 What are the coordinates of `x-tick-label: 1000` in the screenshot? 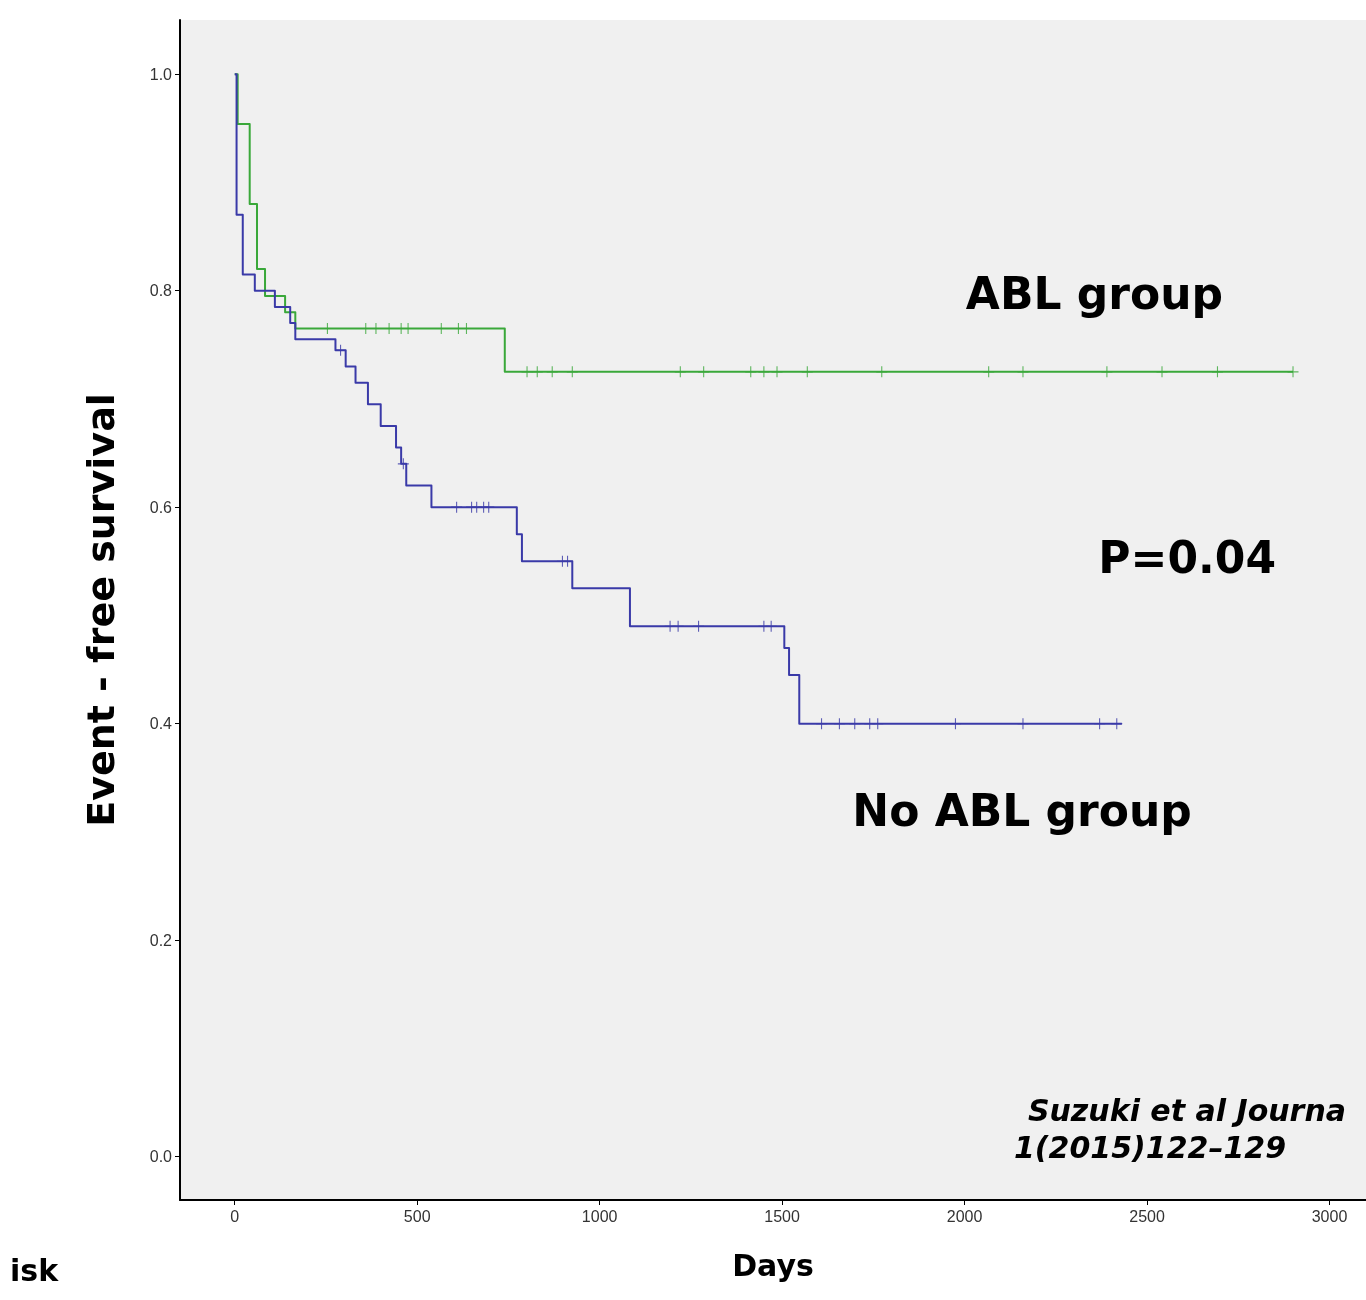 It's located at (599, 1216).